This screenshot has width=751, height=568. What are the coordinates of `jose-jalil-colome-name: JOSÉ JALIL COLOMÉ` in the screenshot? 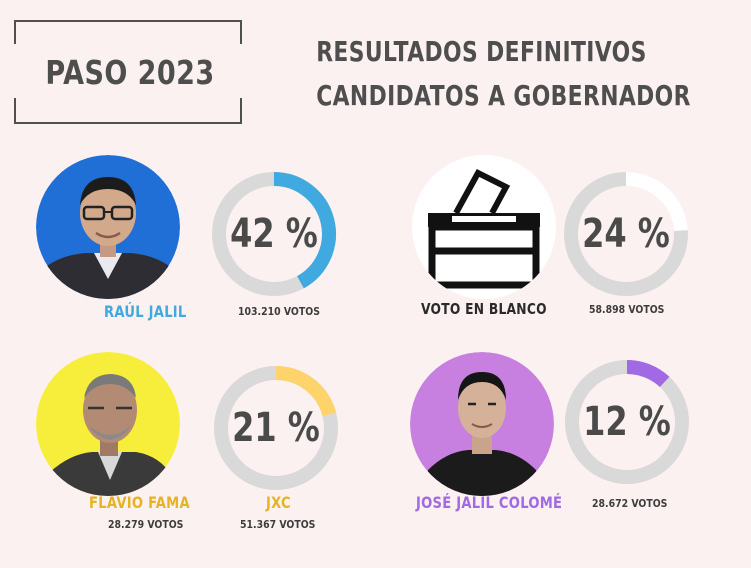 It's located at (489, 502).